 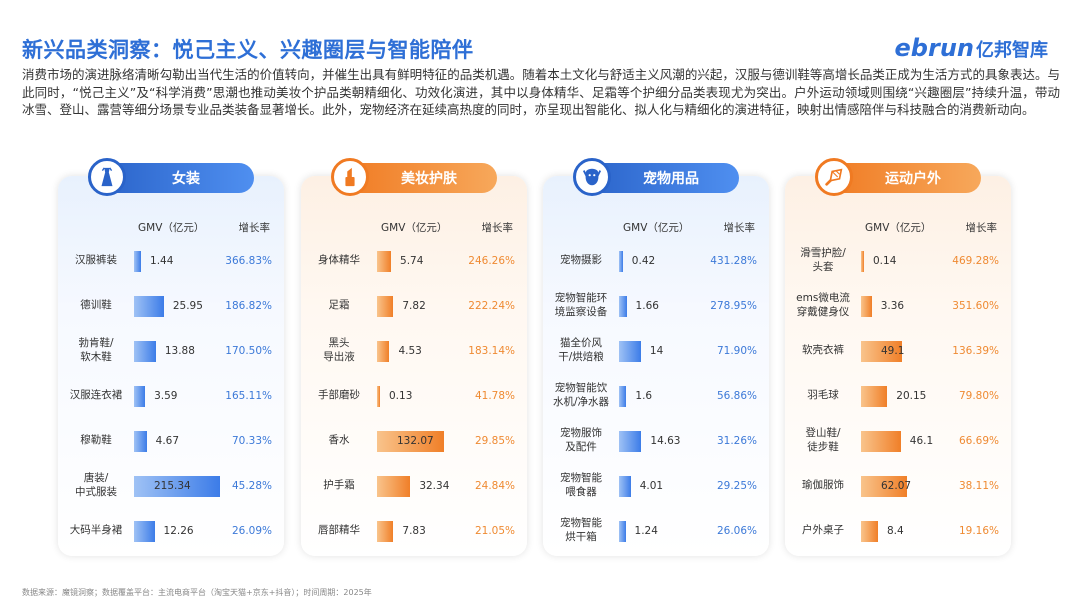 I want to click on gmv-value-label: 1.66, so click(x=647, y=306).